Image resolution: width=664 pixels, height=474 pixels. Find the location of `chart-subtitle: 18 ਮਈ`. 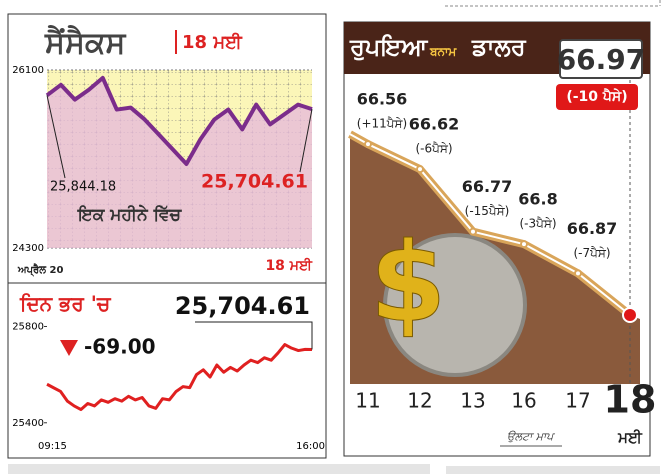

chart-subtitle: 18 ਮਈ is located at coordinates (212, 42).